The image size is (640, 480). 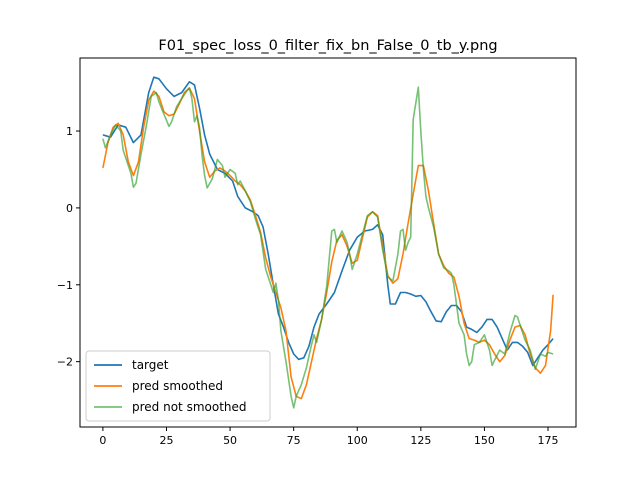 What do you see at coordinates (189, 407) in the screenshot?
I see `legend-label: pred not smoothed` at bounding box center [189, 407].